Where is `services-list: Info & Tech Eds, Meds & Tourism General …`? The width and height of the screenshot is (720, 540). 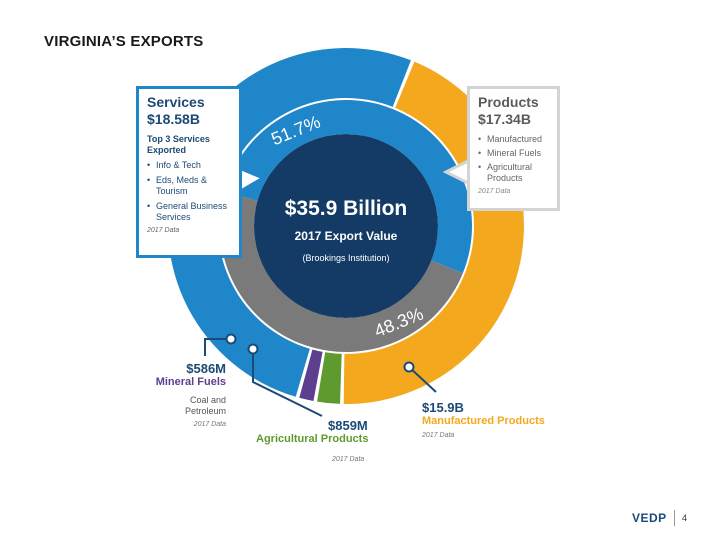 services-list: Info & Tech Eds, Meds & Tourism General … is located at coordinates (189, 191).